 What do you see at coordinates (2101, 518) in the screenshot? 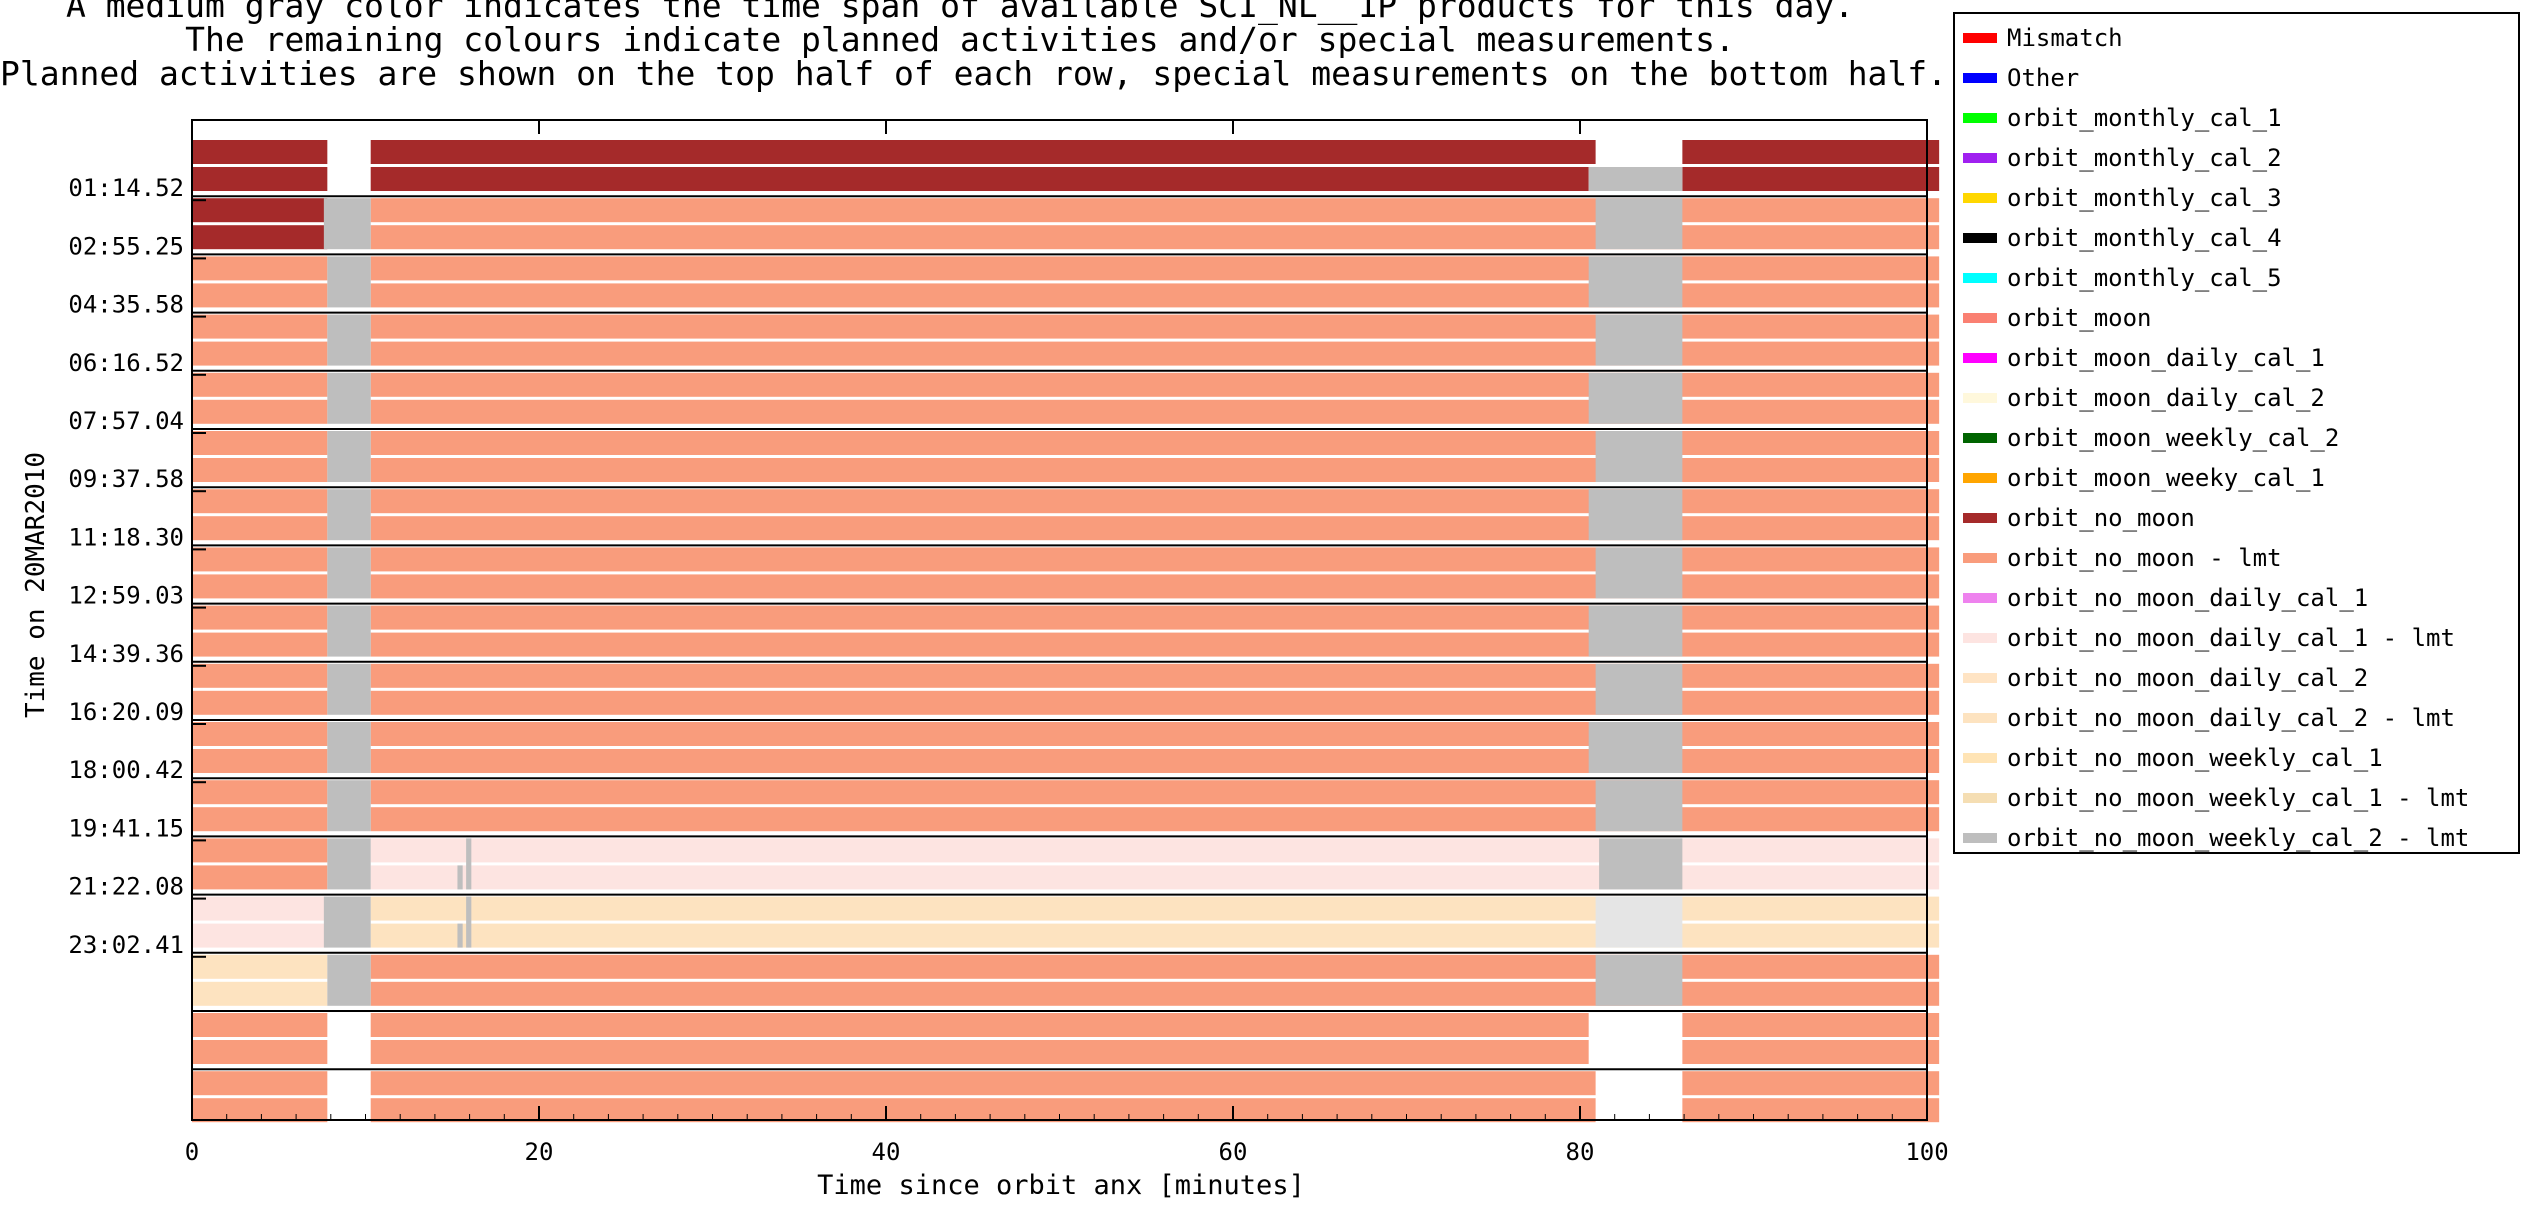
I see `legend-label: orbit_no_moon` at bounding box center [2101, 518].